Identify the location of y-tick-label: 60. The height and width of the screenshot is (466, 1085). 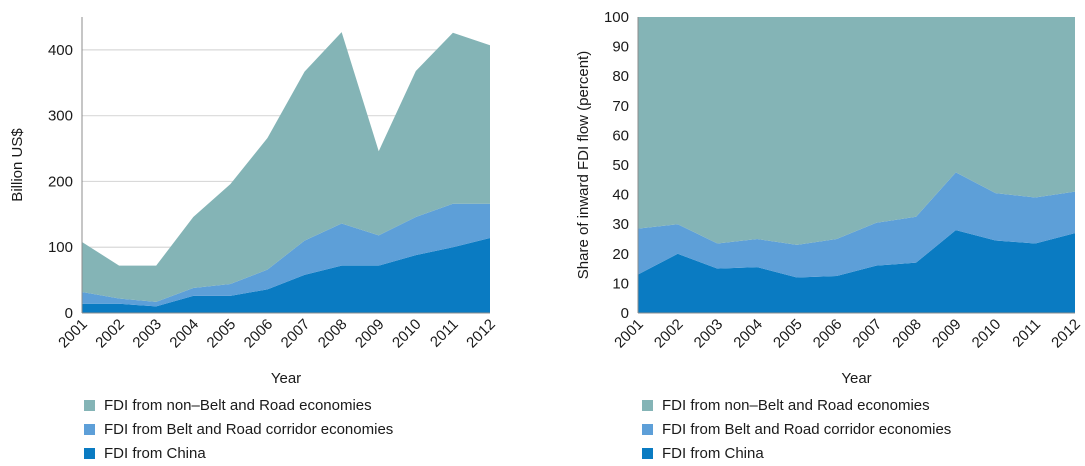
(620, 135).